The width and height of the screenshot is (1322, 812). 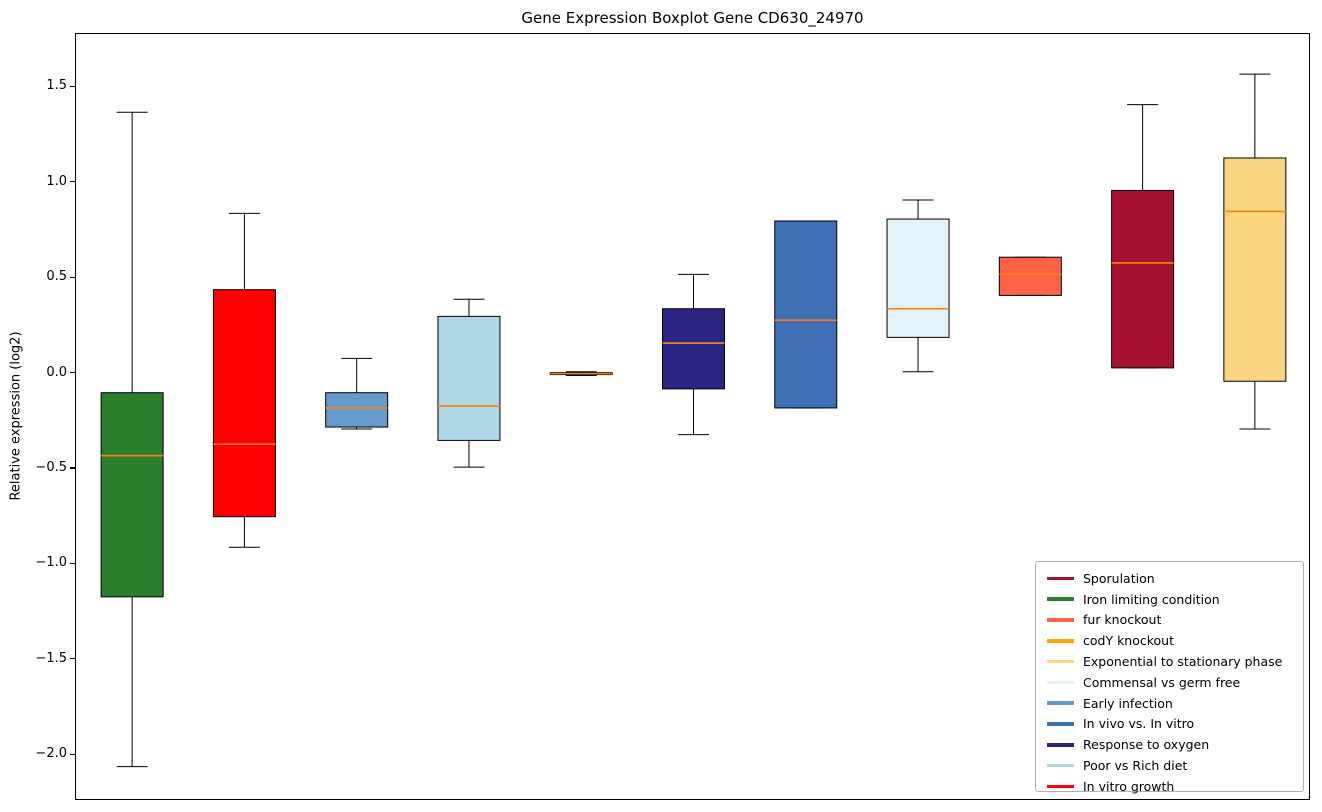 What do you see at coordinates (1146, 745) in the screenshot?
I see `legend-label: Response to oxygen` at bounding box center [1146, 745].